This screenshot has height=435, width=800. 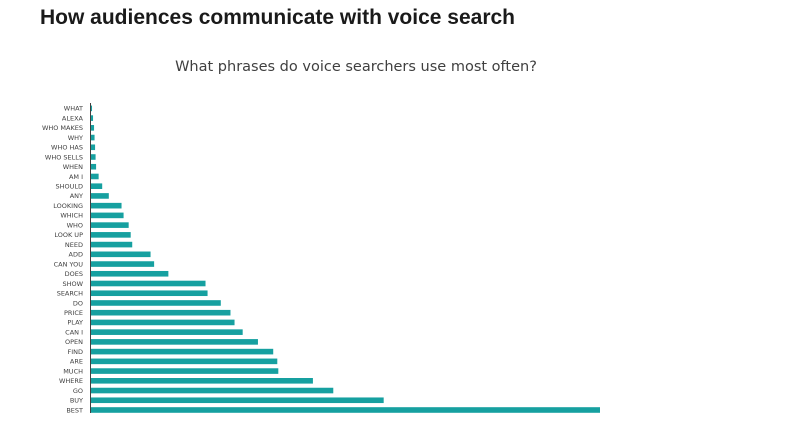 I want to click on category-label: SHOW, so click(x=72, y=284).